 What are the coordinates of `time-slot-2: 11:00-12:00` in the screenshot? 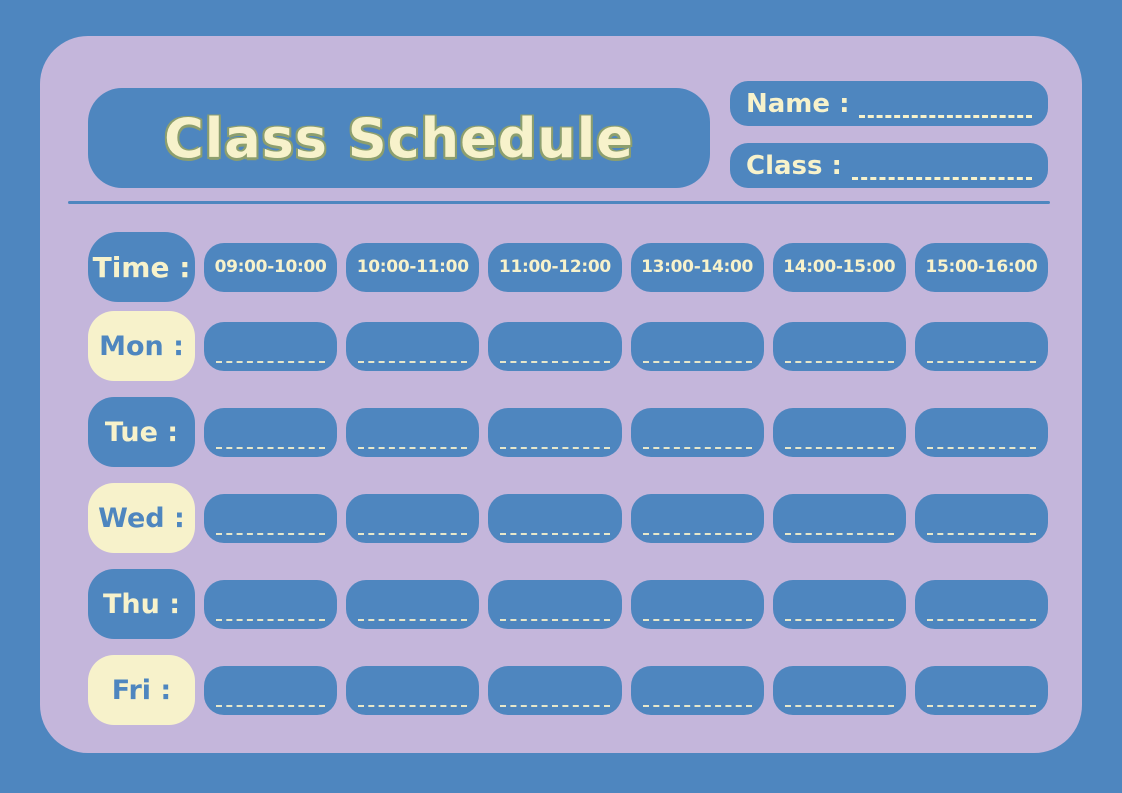 It's located at (555, 267).